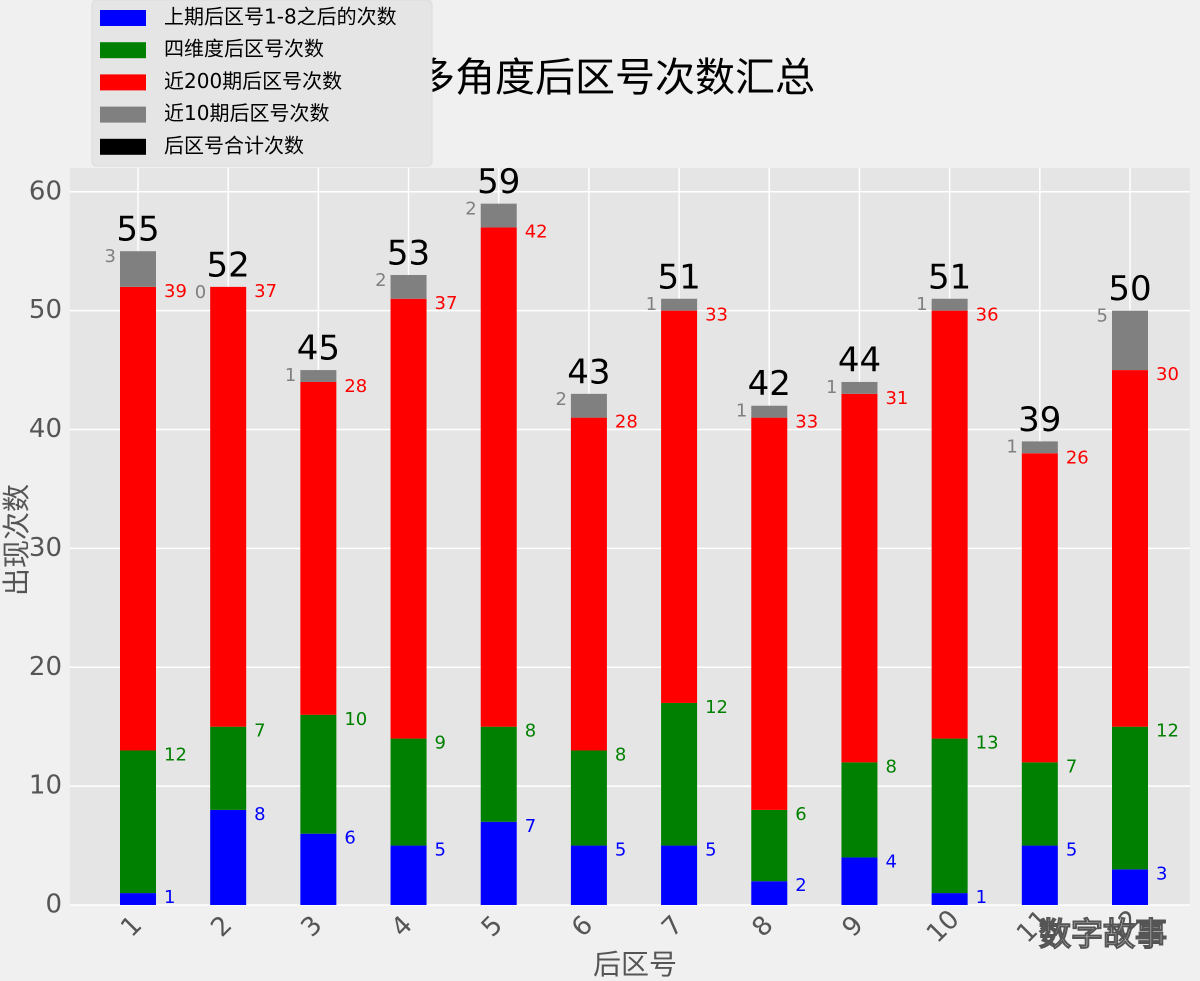  I want to click on data-label: 30, so click(1167, 374).